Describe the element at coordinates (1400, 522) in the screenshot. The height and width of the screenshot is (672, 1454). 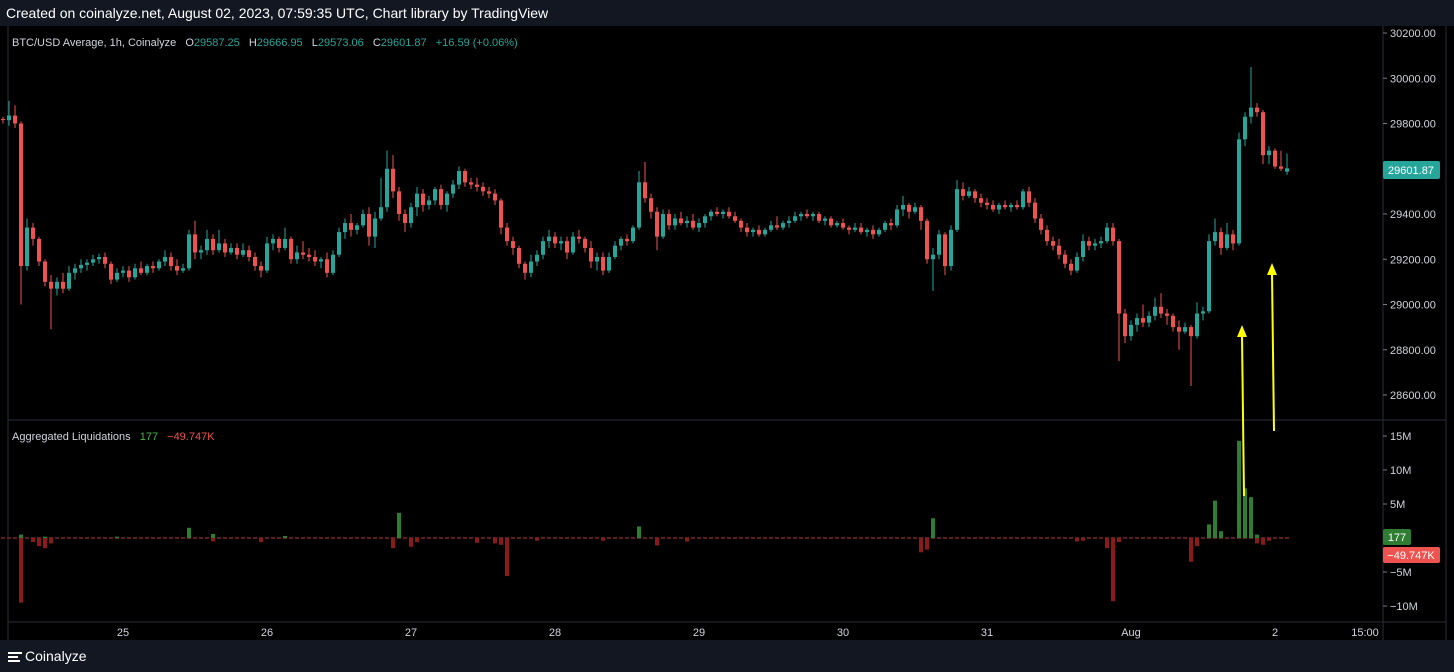
I see `liquidation-axis: 15M 10M 5M −5M −10M` at that location.